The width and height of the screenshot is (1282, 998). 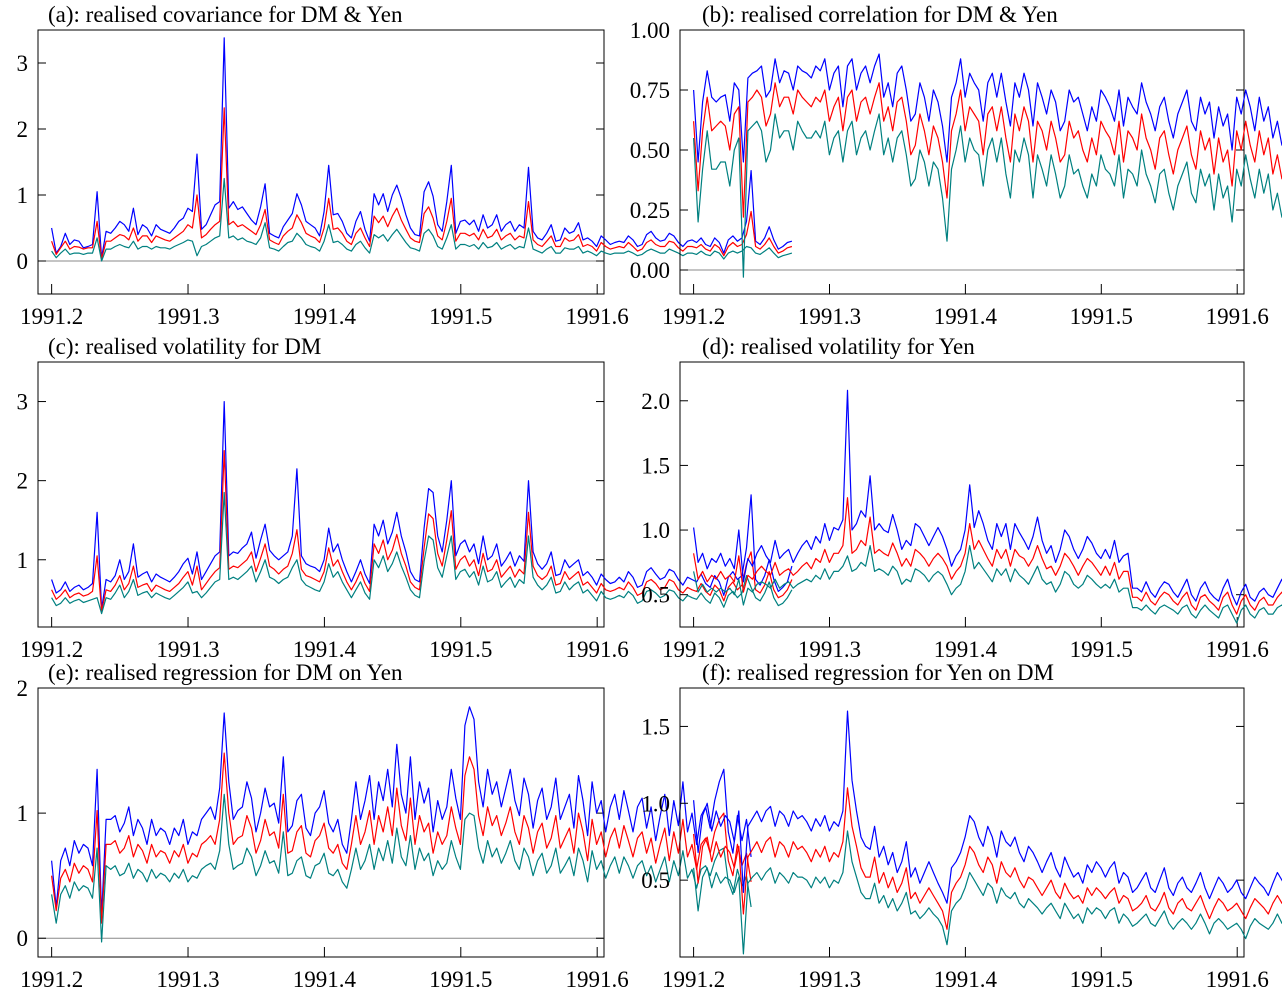 What do you see at coordinates (650, 150) in the screenshot?
I see `y-tick-label: 0.50` at bounding box center [650, 150].